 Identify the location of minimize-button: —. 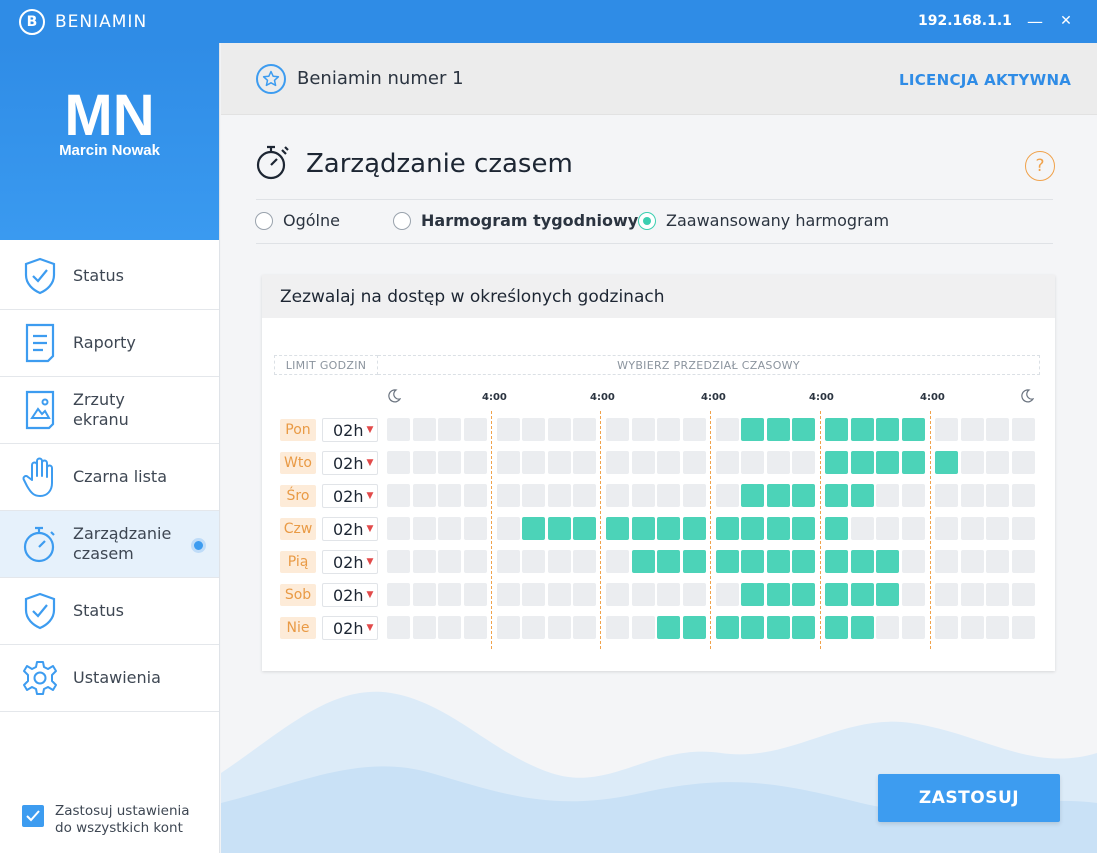
(1035, 21).